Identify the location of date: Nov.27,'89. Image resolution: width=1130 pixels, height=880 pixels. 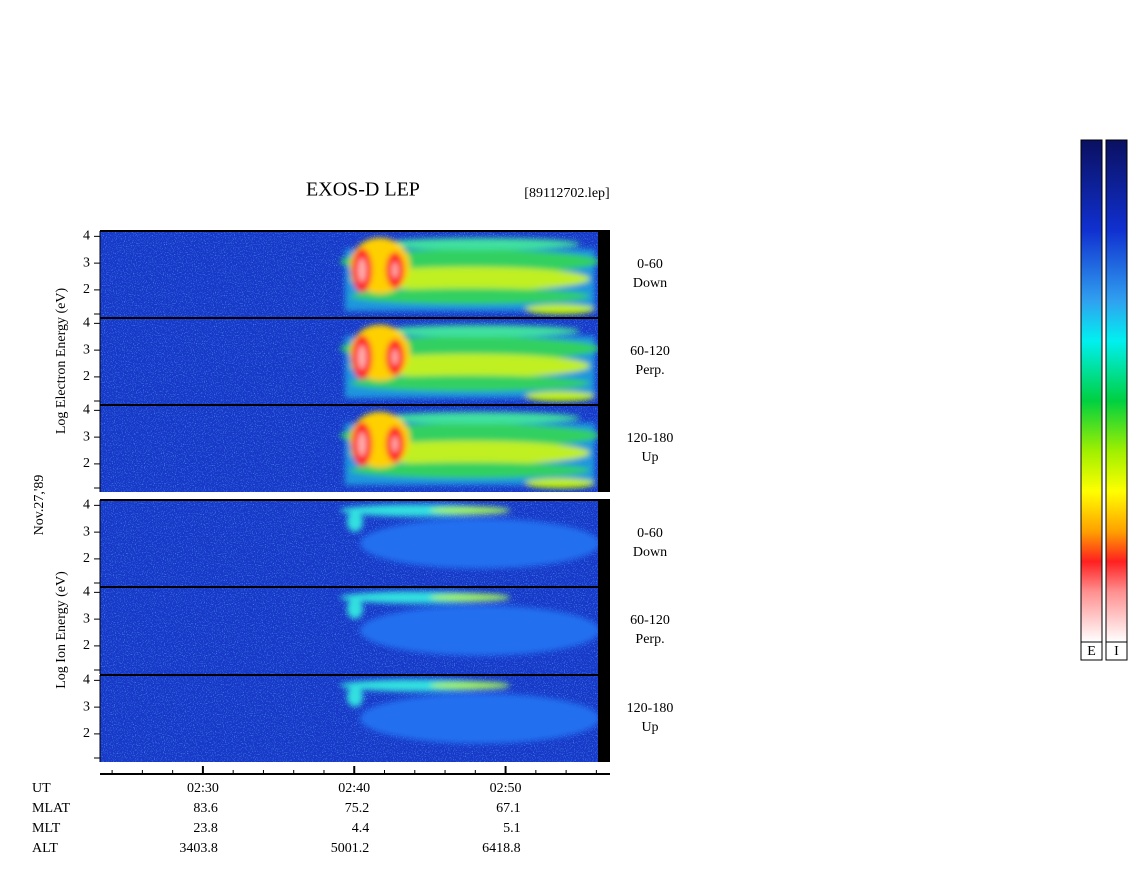
(39, 505).